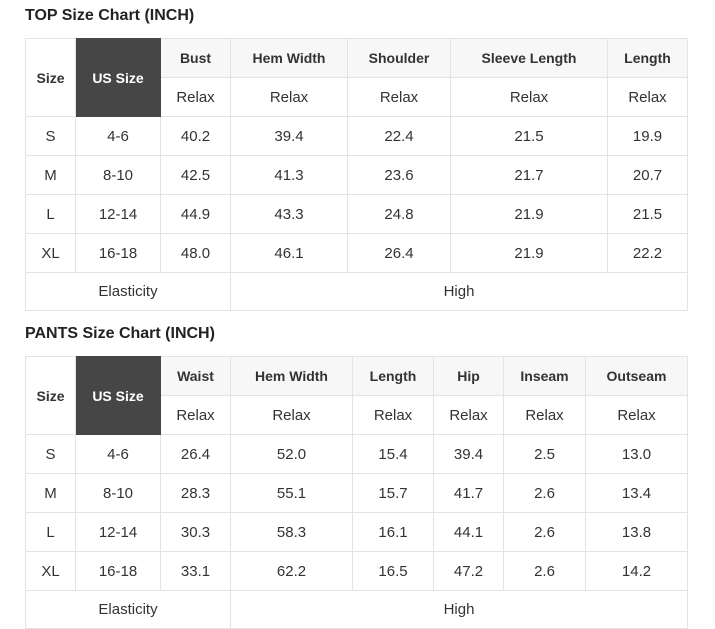 Image resolution: width=715 pixels, height=629 pixels. I want to click on measure-column-header: Bust, so click(195, 58).